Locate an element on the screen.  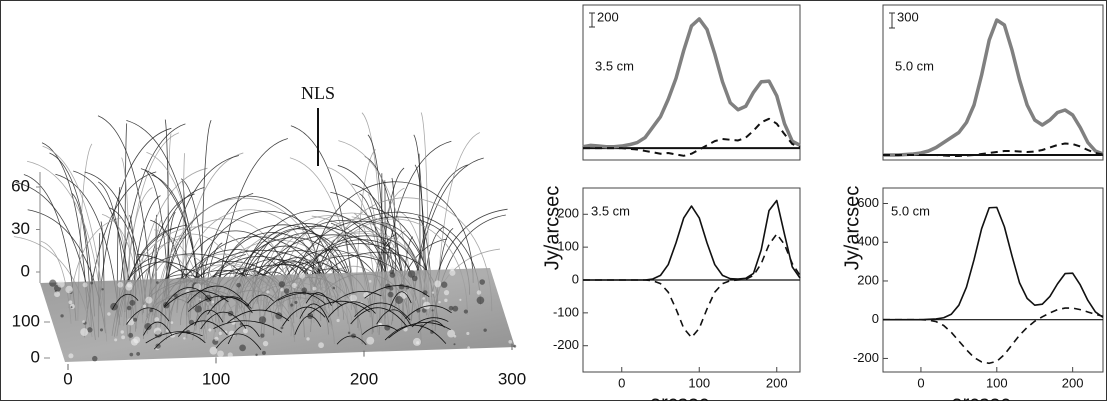
annotation: NLS is located at coordinates (318, 93).